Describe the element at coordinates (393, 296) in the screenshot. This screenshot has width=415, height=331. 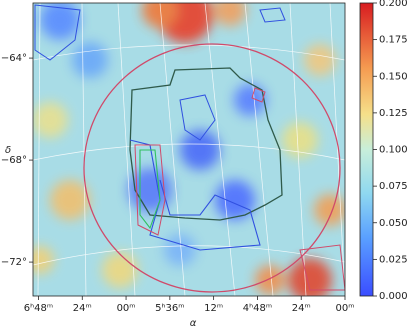
I see `colorbar-tick-label: 0.000` at that location.